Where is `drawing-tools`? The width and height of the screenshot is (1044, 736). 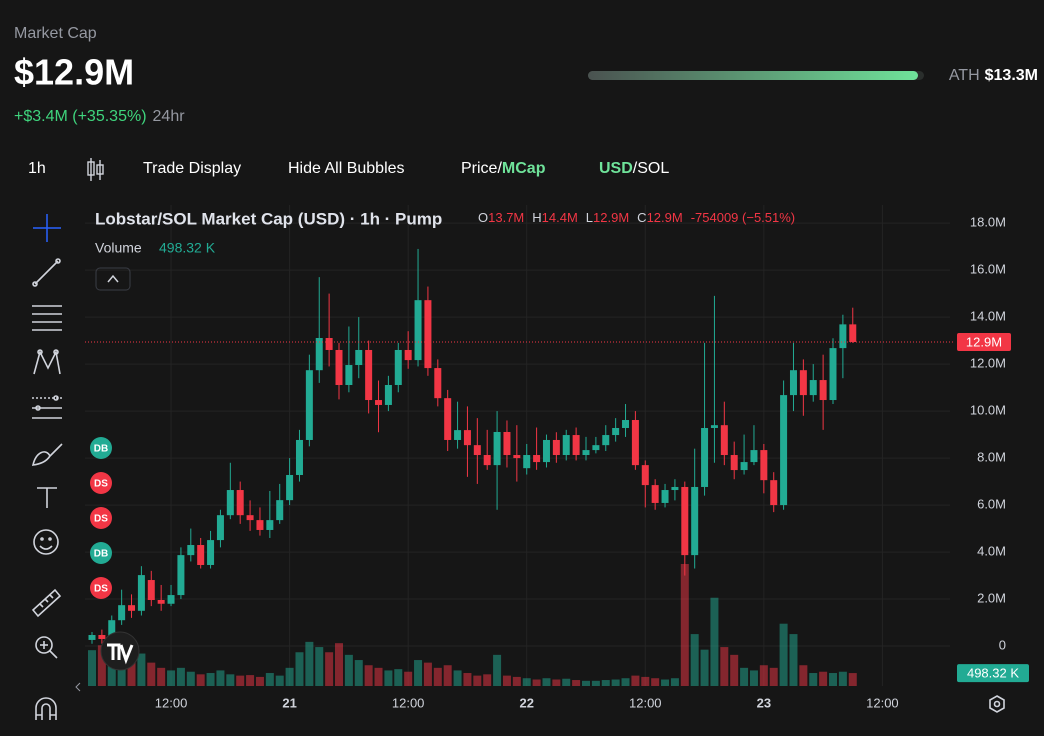 drawing-tools is located at coordinates (47, 467).